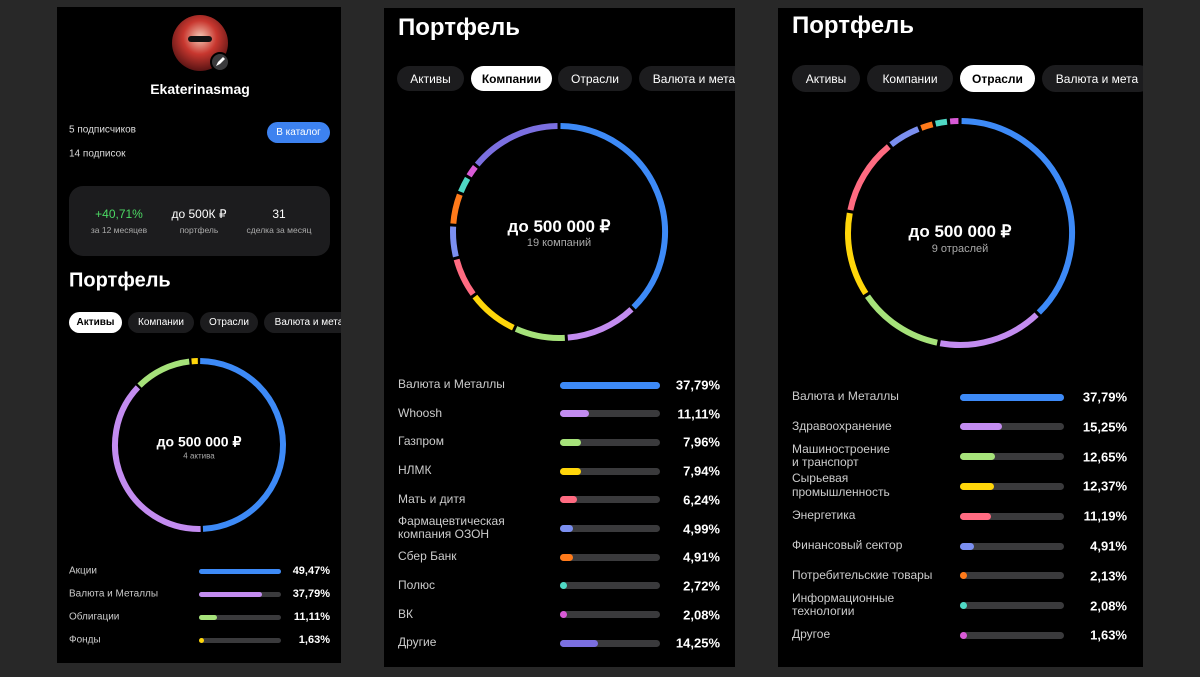 The image size is (1200, 677). I want to click on item-percent: 6,24%, so click(701, 500).